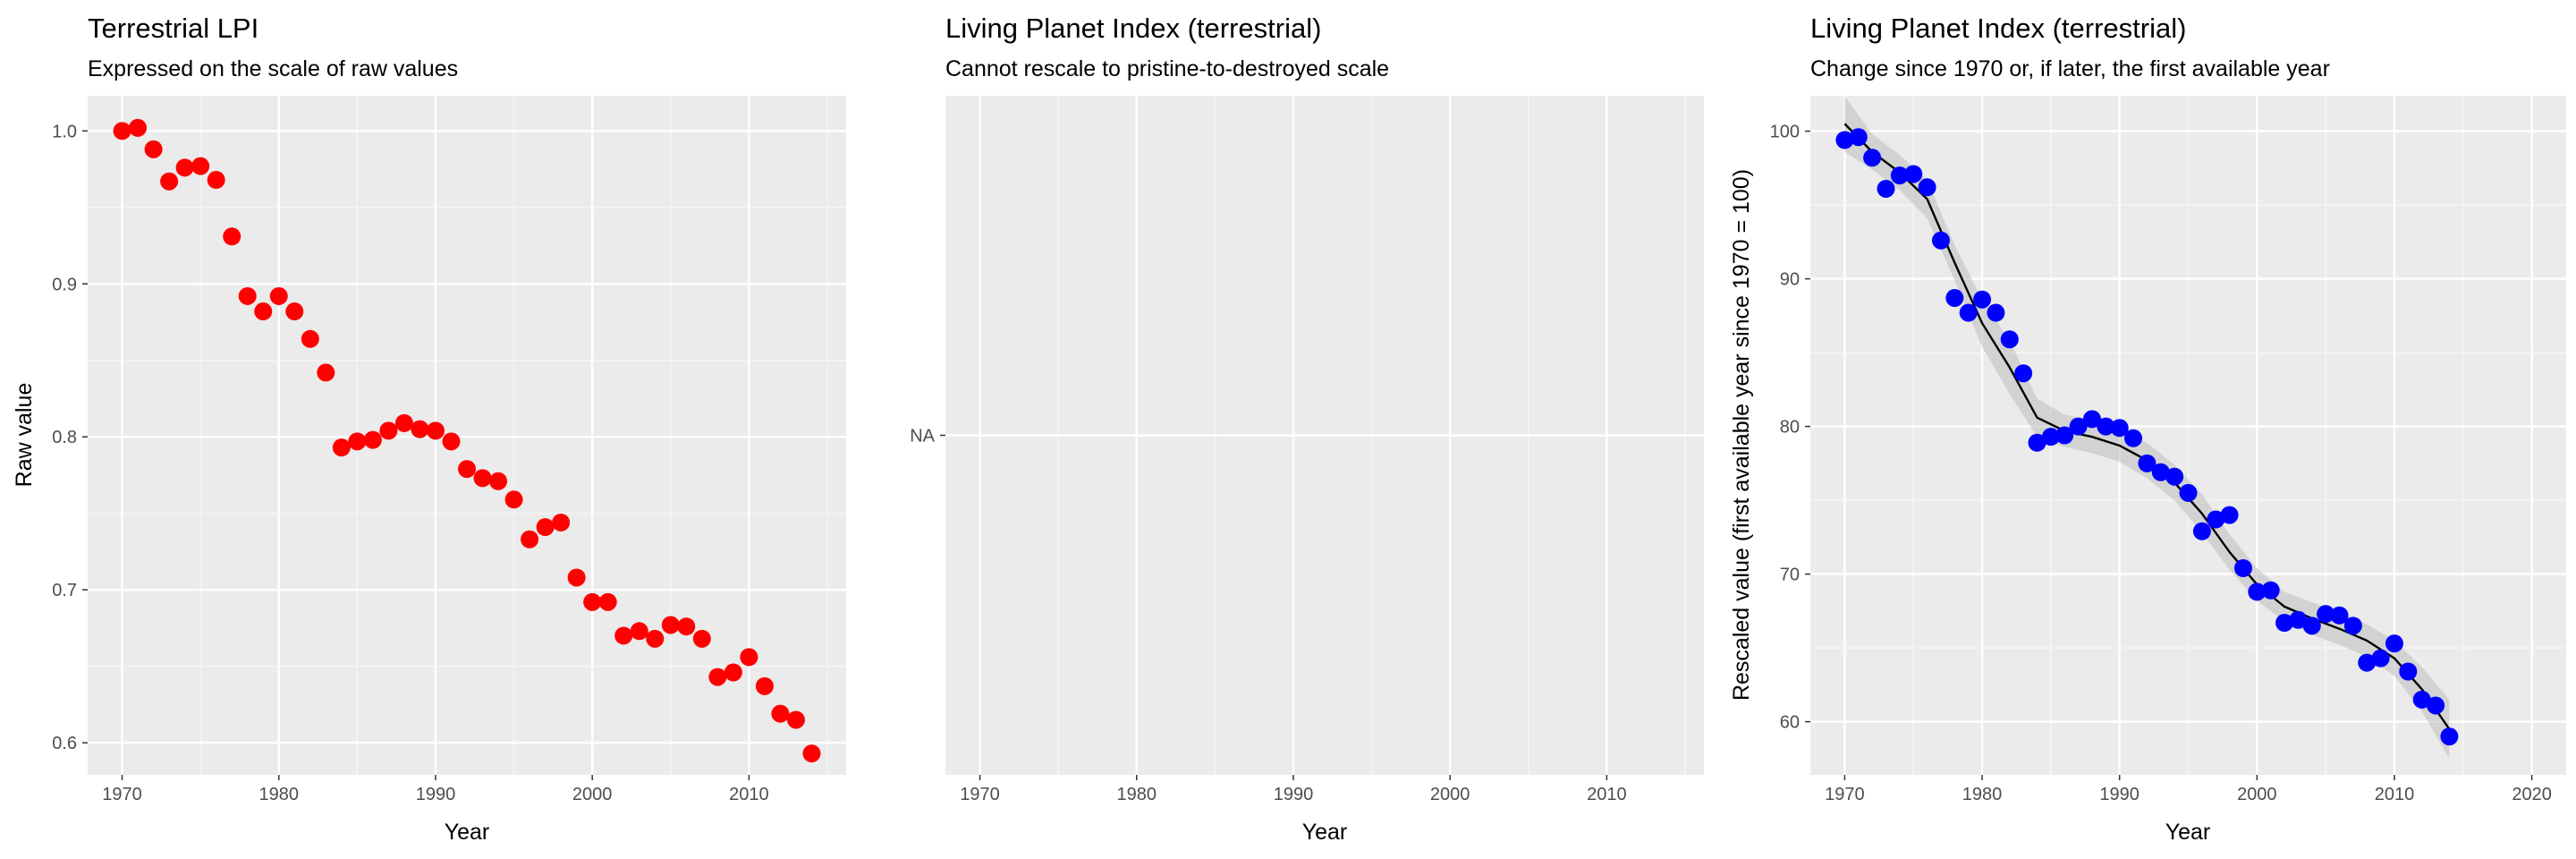  What do you see at coordinates (2188, 832) in the screenshot?
I see `panel-3-x-axis-title: Year` at bounding box center [2188, 832].